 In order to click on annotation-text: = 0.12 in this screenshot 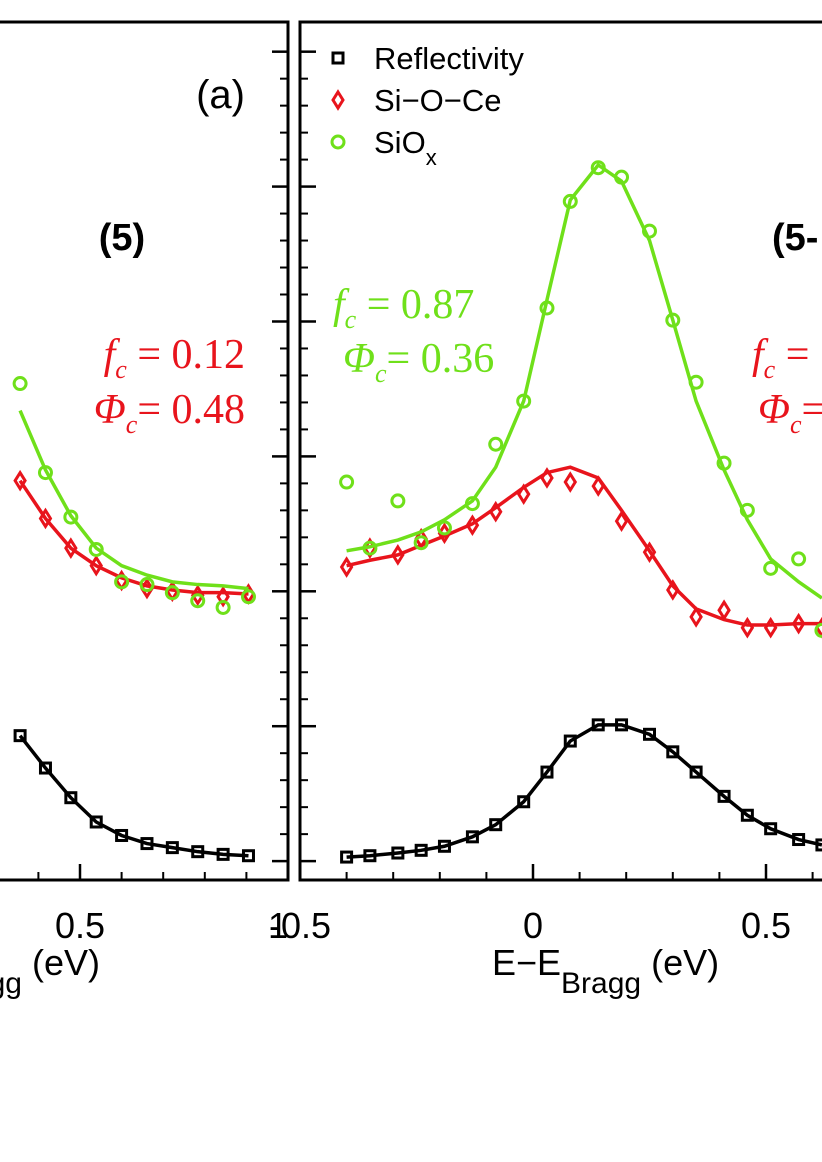, I will do `click(186, 355)`.